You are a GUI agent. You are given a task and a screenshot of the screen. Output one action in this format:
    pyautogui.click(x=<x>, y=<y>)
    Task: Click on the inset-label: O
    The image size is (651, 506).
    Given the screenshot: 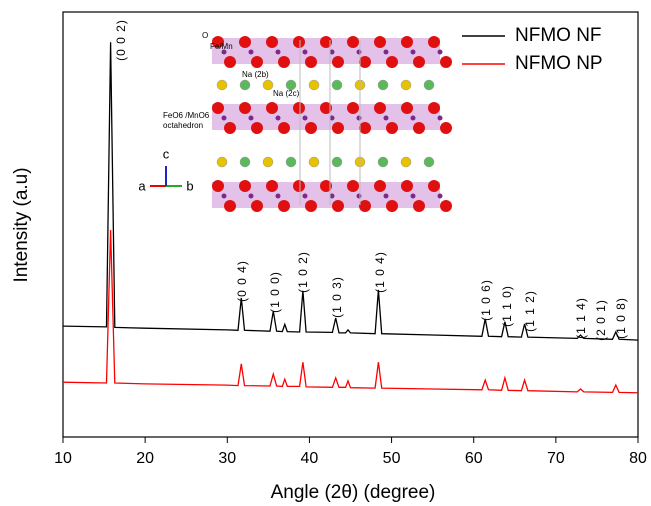 What is the action you would take?
    pyautogui.click(x=205, y=35)
    